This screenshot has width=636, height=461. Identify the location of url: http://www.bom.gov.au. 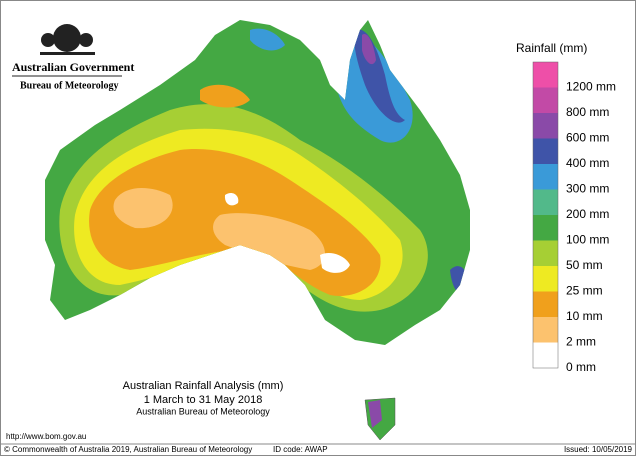
(46, 436).